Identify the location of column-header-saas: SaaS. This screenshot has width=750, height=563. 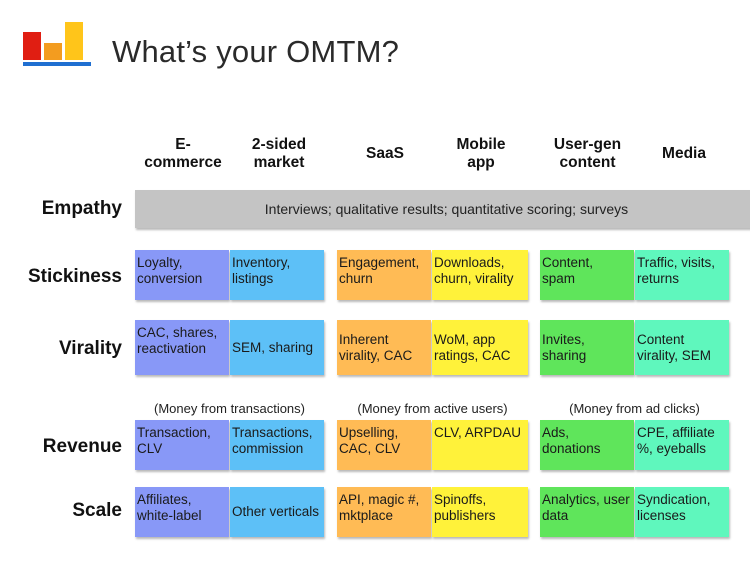
(385, 153).